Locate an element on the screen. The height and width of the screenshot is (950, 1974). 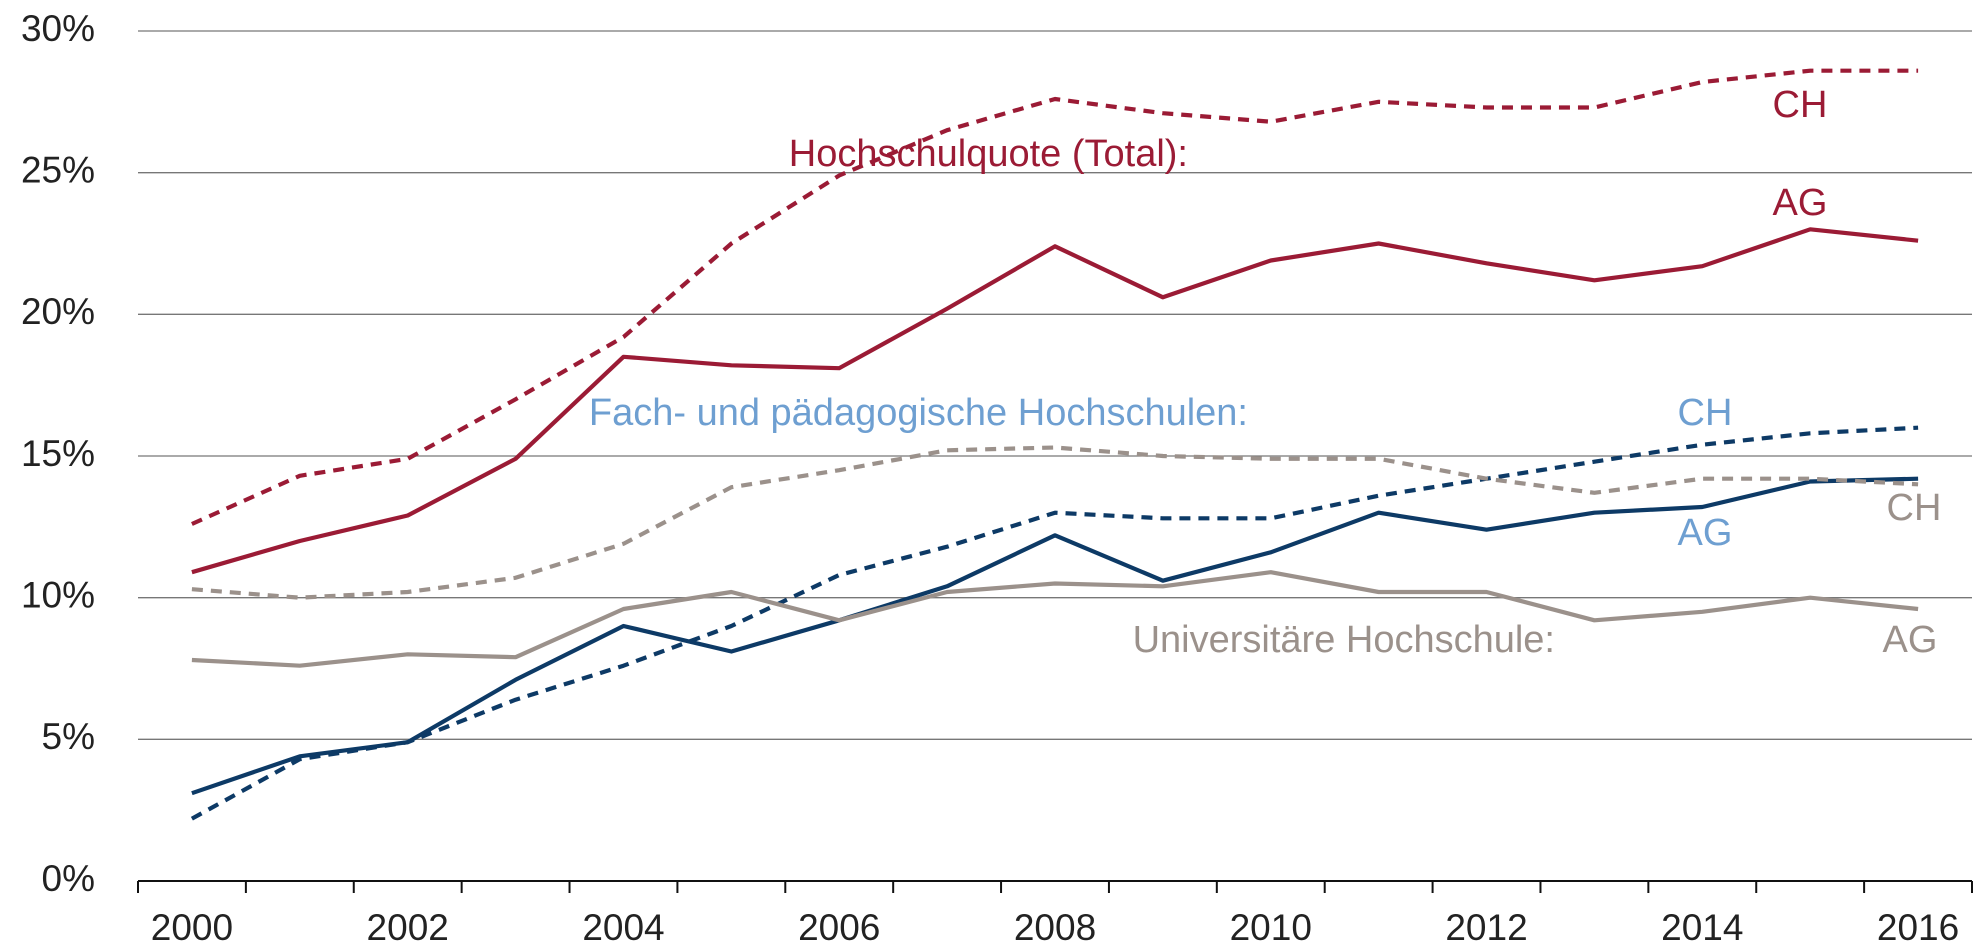
y-tick-label: 15% is located at coordinates (58, 453).